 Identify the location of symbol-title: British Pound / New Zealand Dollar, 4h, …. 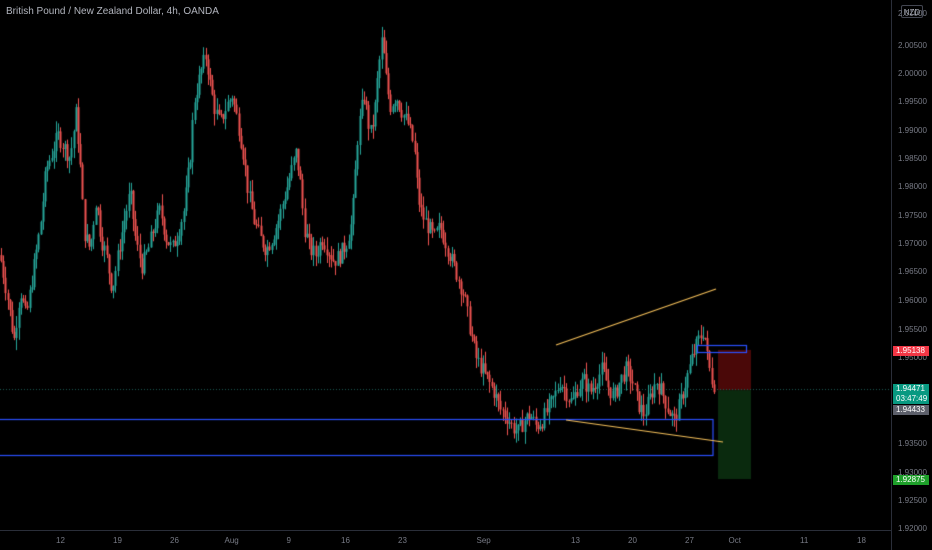
(112, 11).